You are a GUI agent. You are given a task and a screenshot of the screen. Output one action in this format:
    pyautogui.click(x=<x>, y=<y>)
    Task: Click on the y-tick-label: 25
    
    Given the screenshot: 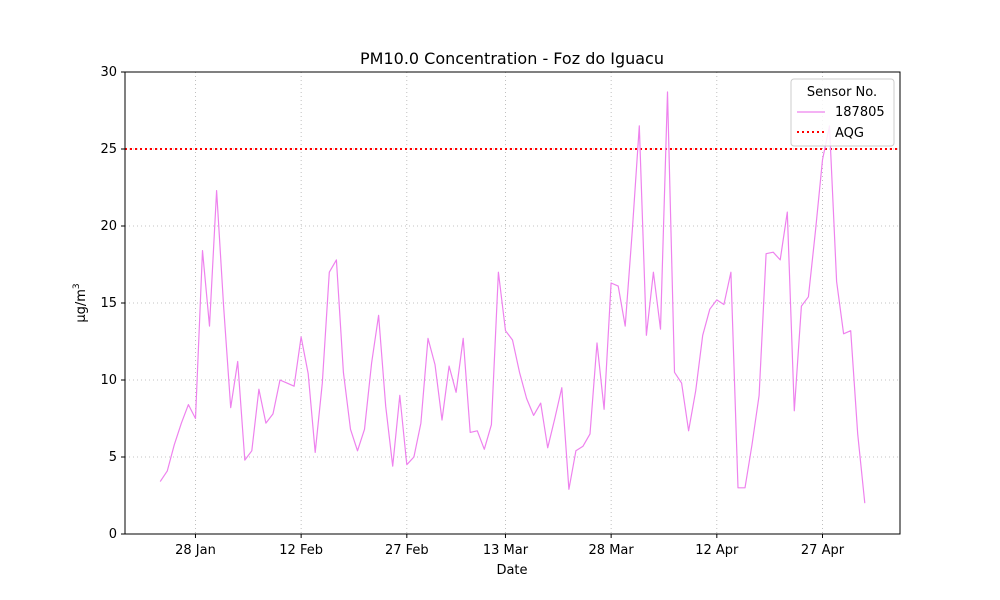 What is the action you would take?
    pyautogui.click(x=108, y=149)
    